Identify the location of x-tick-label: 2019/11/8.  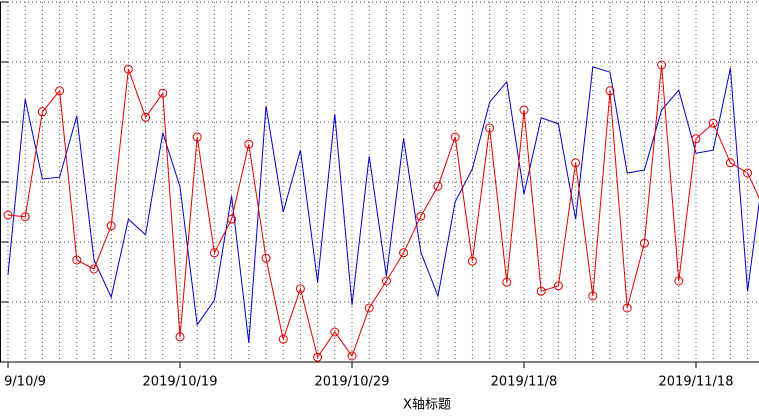
(524, 382).